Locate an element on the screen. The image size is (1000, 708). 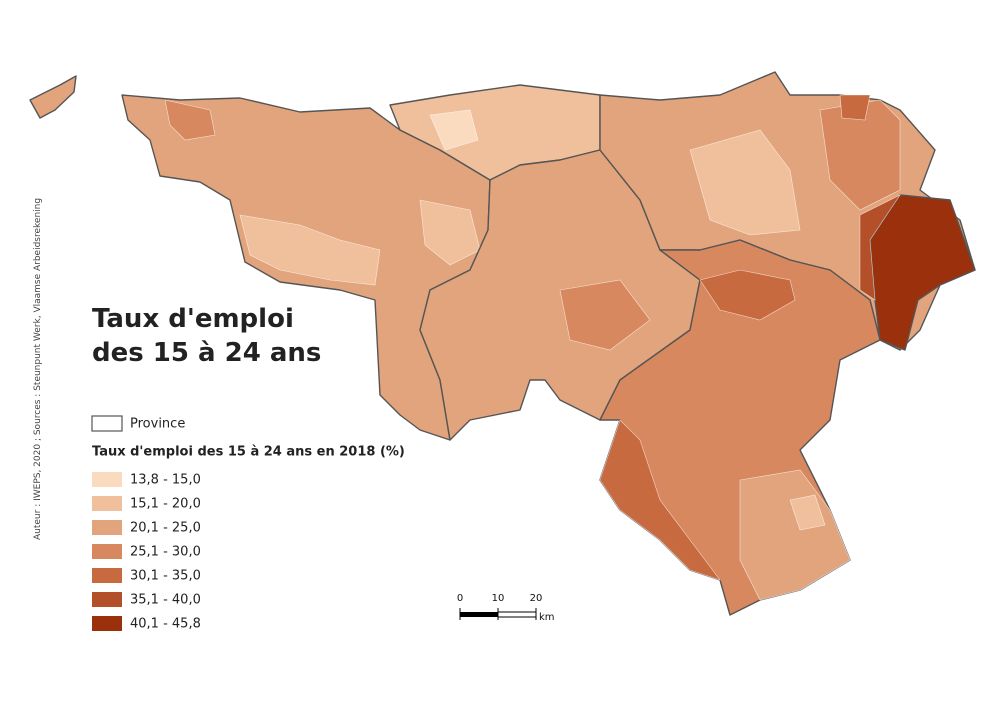
legend-label: 20,1 - 25,0 is located at coordinates (165, 528).